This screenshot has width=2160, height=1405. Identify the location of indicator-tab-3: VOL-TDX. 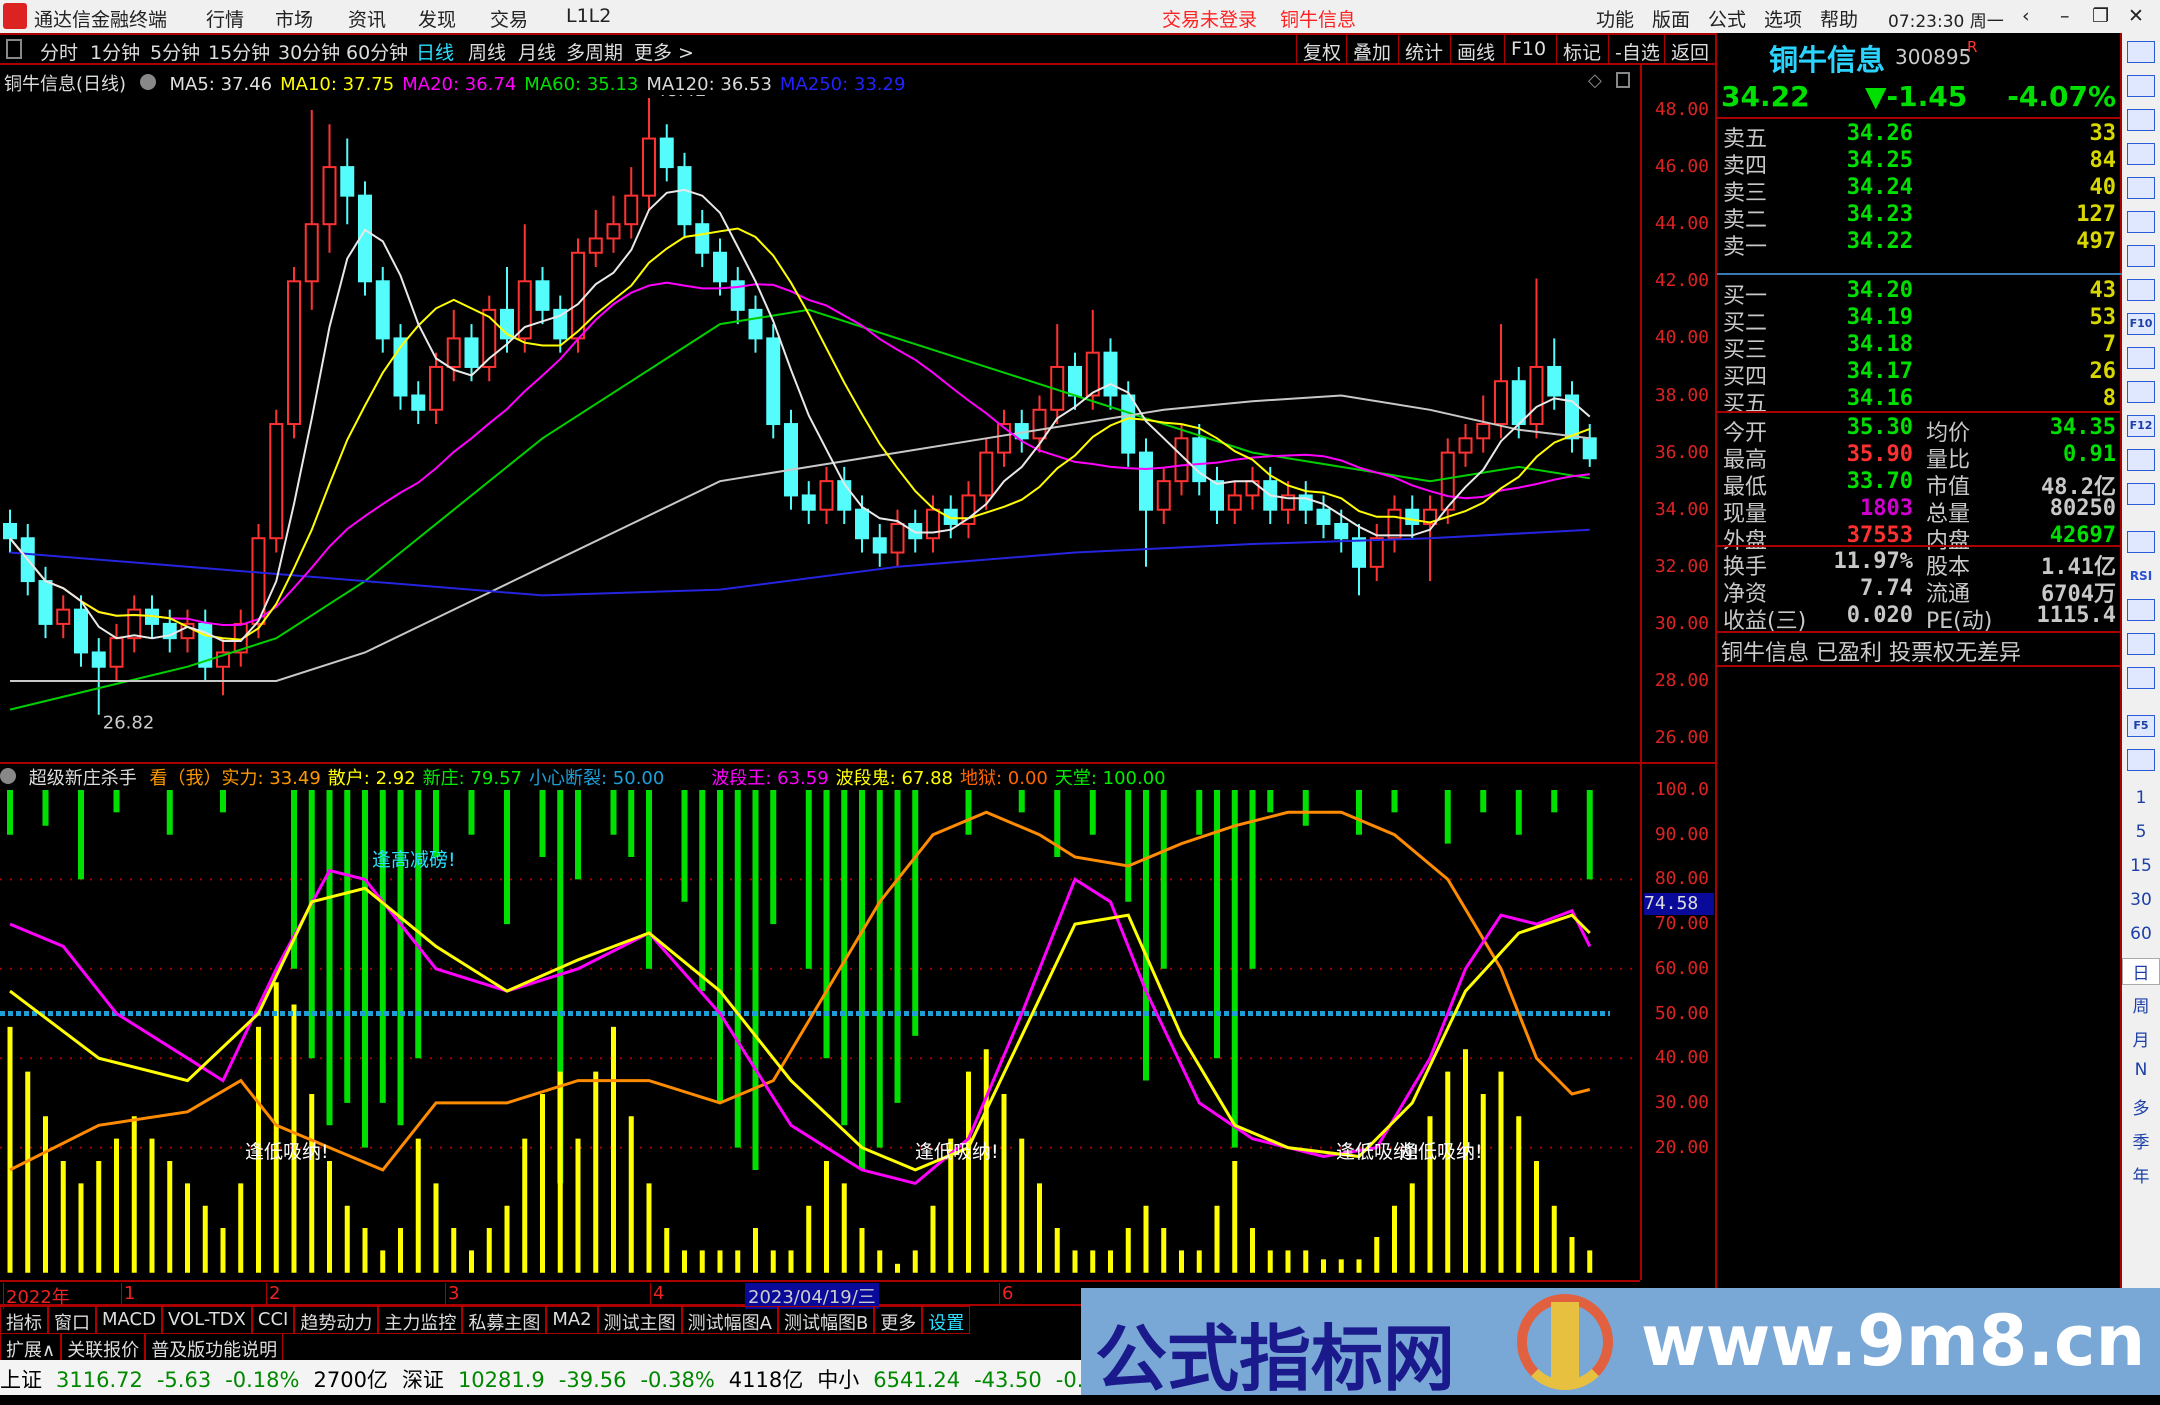
(206, 1320).